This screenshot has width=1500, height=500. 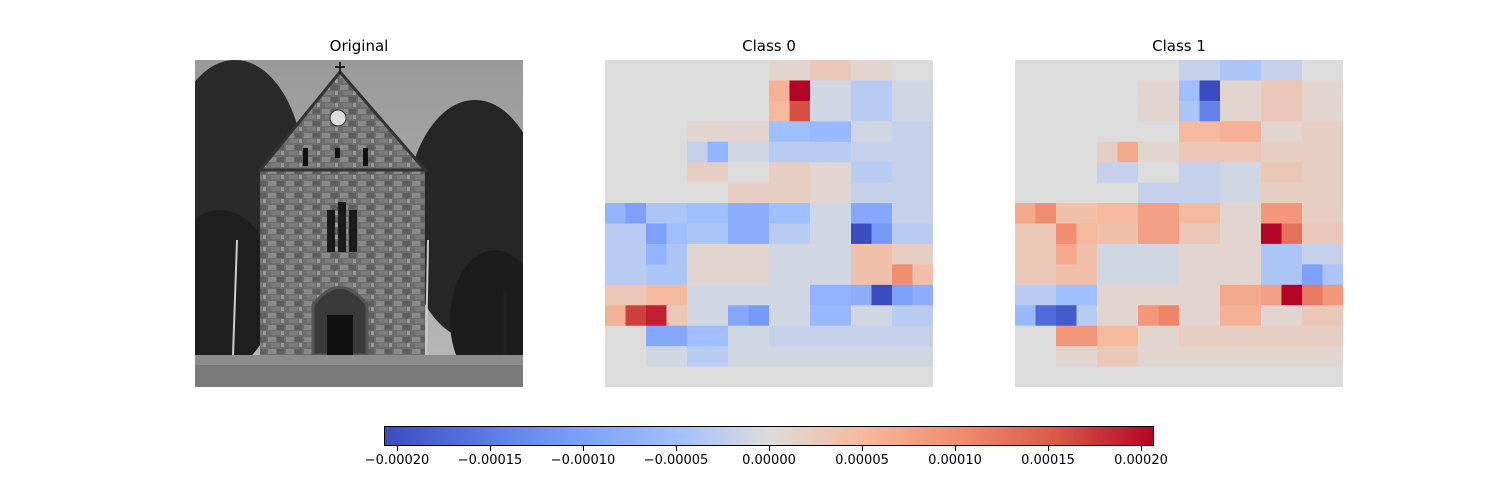 What do you see at coordinates (1141, 460) in the screenshot?
I see `colorbar-tick-label: 0.00020` at bounding box center [1141, 460].